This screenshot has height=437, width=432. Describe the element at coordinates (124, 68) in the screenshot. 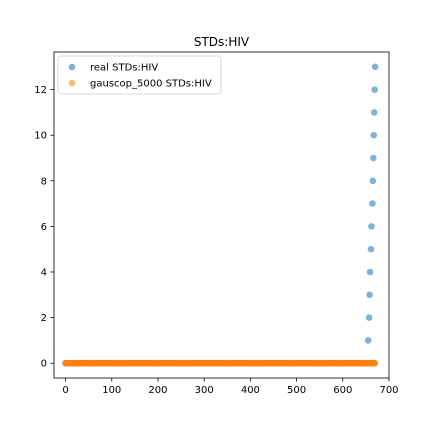

I see `legend-label-real: real STDs:HIV` at that location.